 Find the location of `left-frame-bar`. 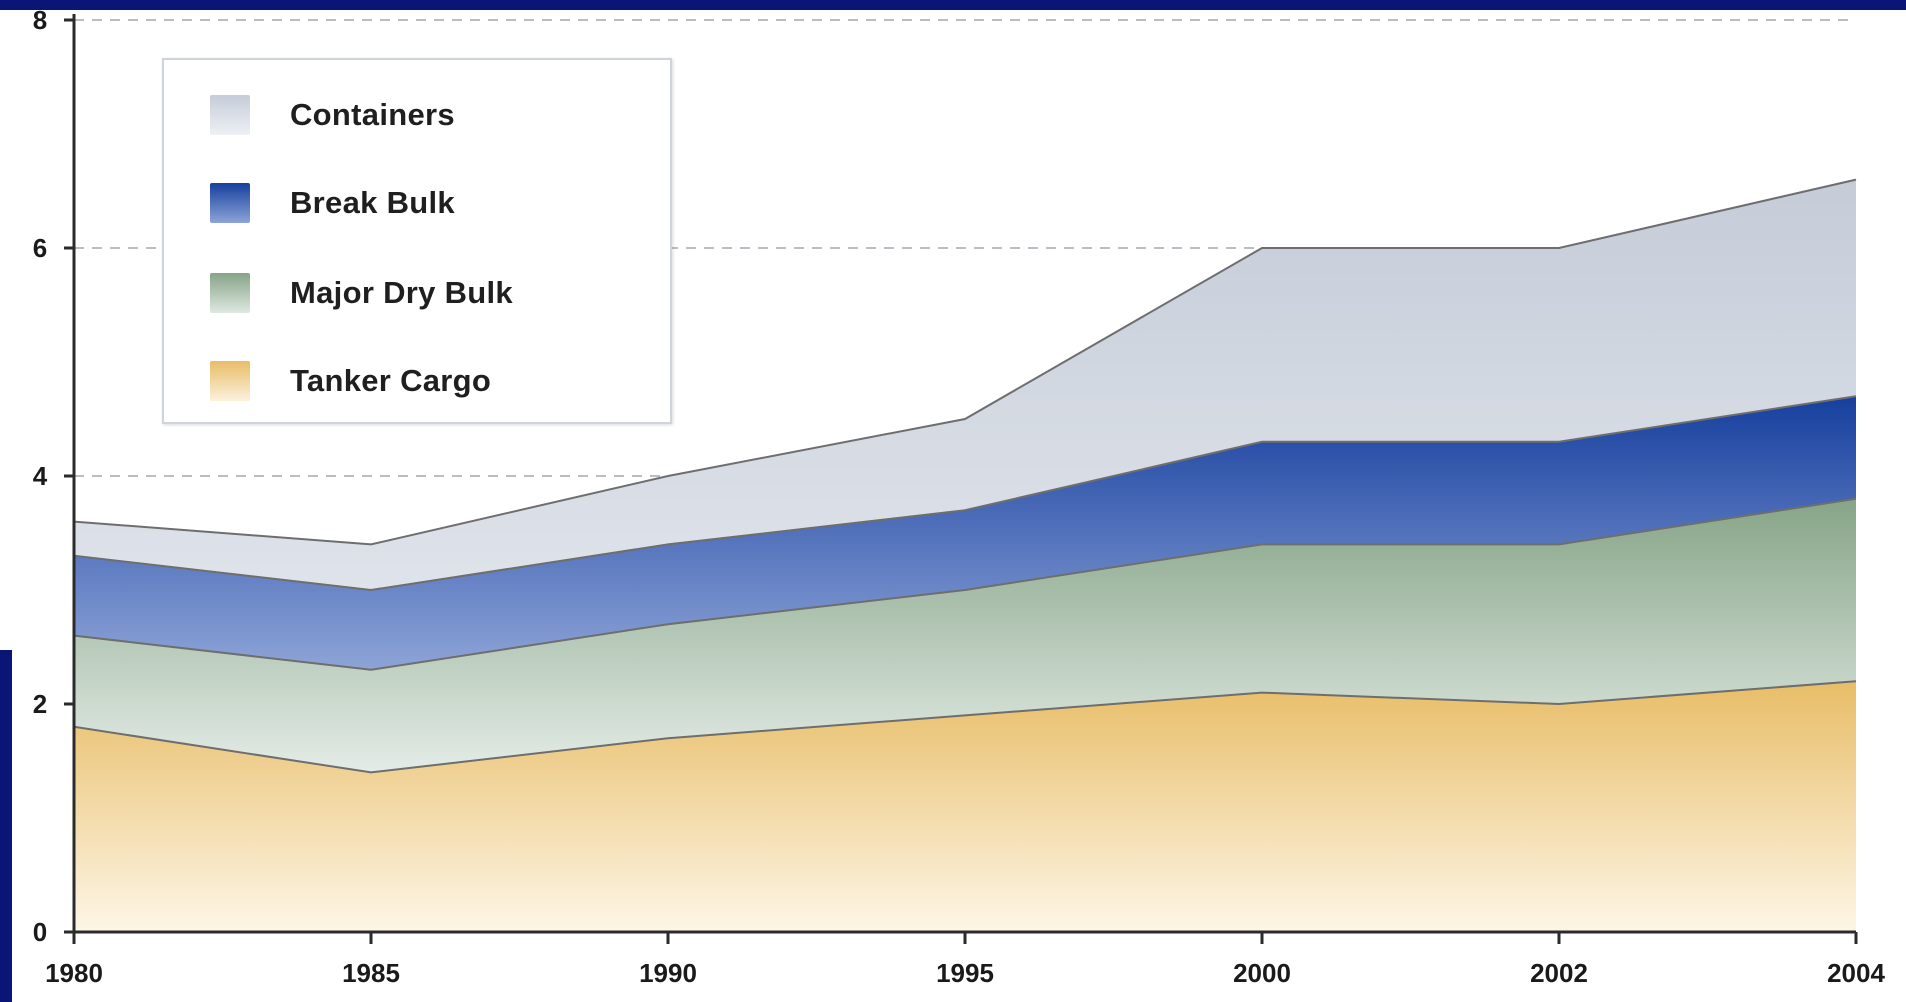

left-frame-bar is located at coordinates (6, 826).